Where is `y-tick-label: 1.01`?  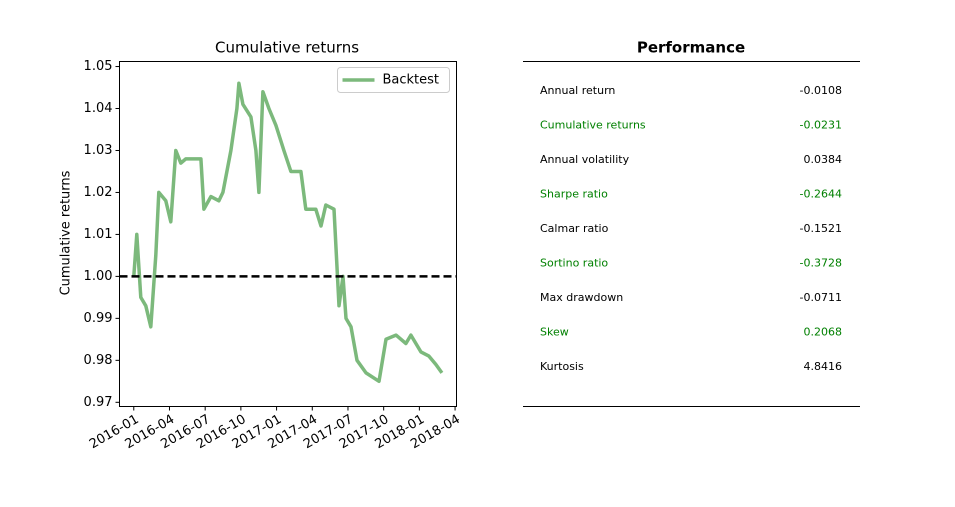 y-tick-label: 1.01 is located at coordinates (98, 234).